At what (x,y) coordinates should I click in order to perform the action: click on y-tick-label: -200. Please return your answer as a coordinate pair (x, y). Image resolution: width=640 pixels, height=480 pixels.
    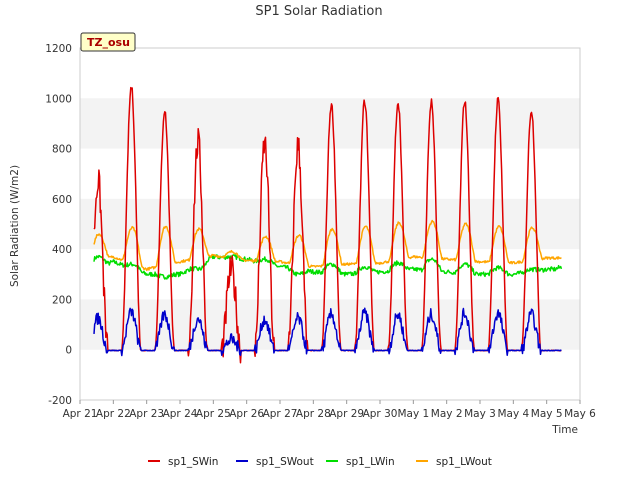
    Looking at the image, I should click on (60, 401).